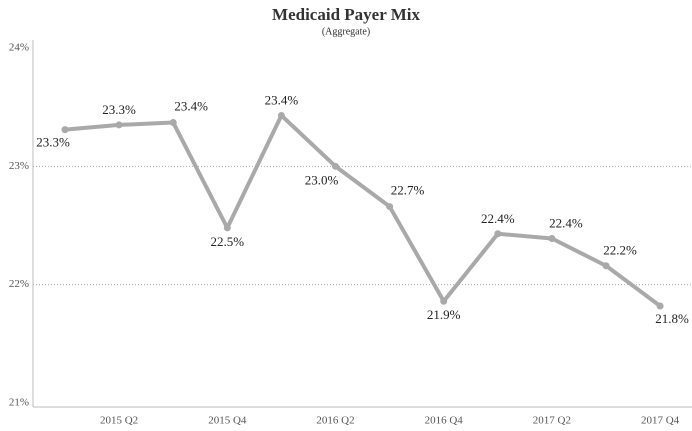 This screenshot has height=431, width=692. What do you see at coordinates (228, 241) in the screenshot?
I see `data-label: 22.5%` at bounding box center [228, 241].